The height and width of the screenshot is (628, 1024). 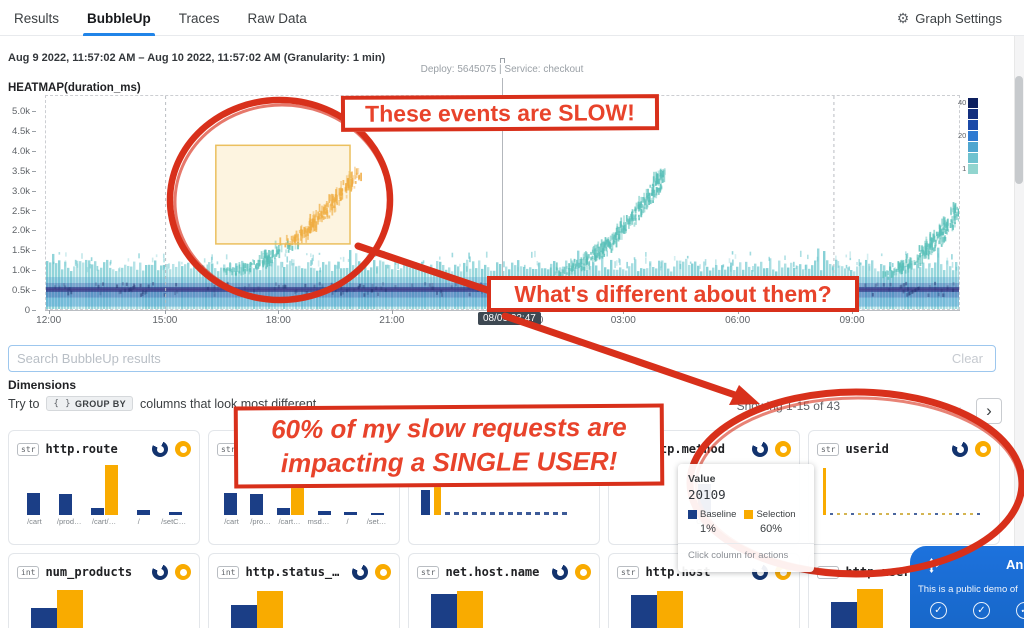 What do you see at coordinates (199, 18) in the screenshot?
I see `tab-traces: Traces` at bounding box center [199, 18].